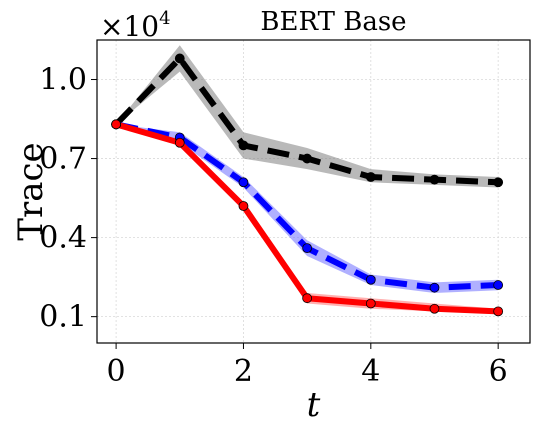 This screenshot has height=432, width=540. Describe the element at coordinates (243, 371) in the screenshot. I see `x-tick-label: 2` at that location.